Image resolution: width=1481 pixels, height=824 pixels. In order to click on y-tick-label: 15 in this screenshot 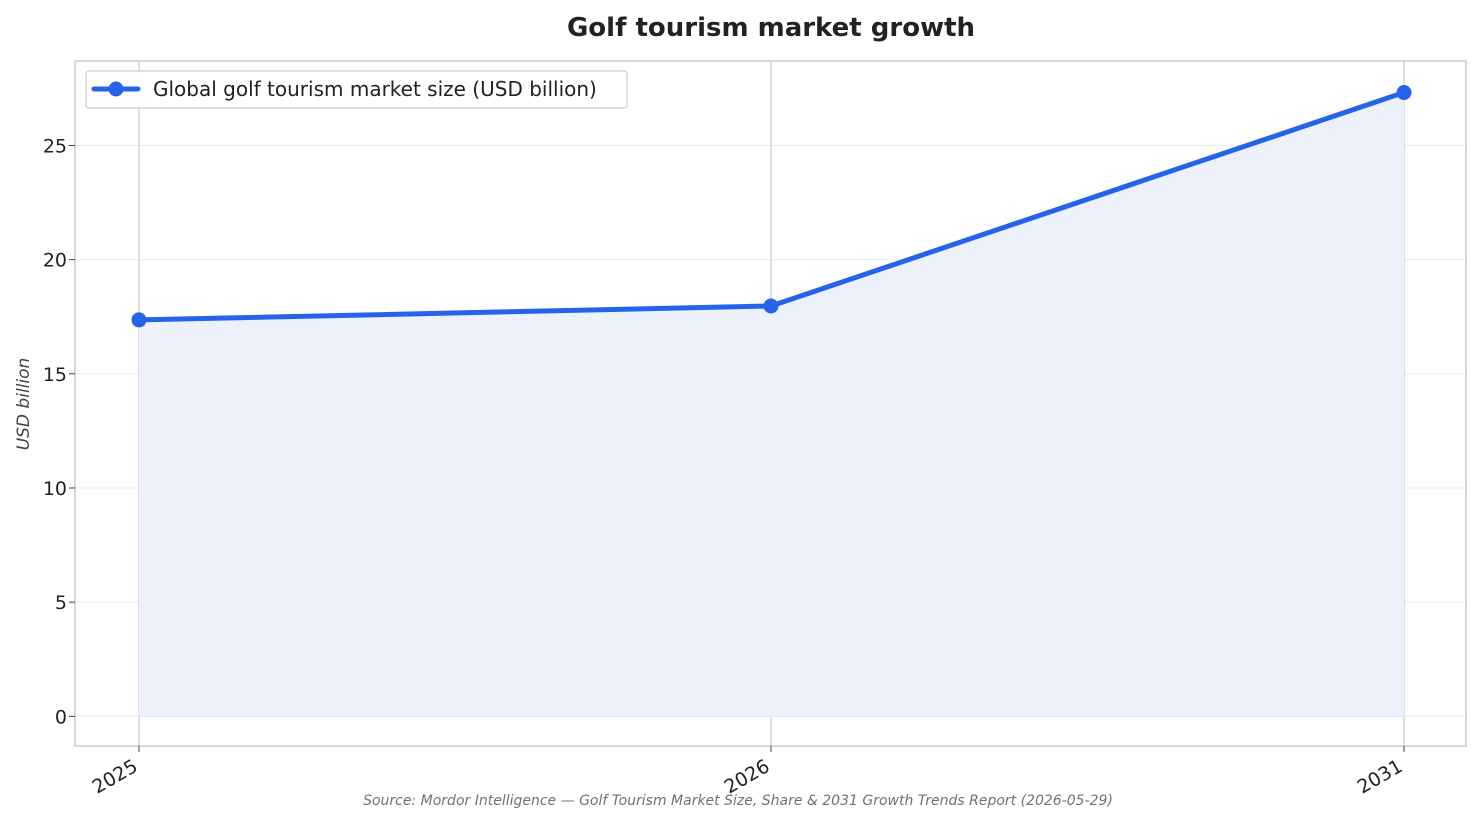, I will do `click(55, 375)`.